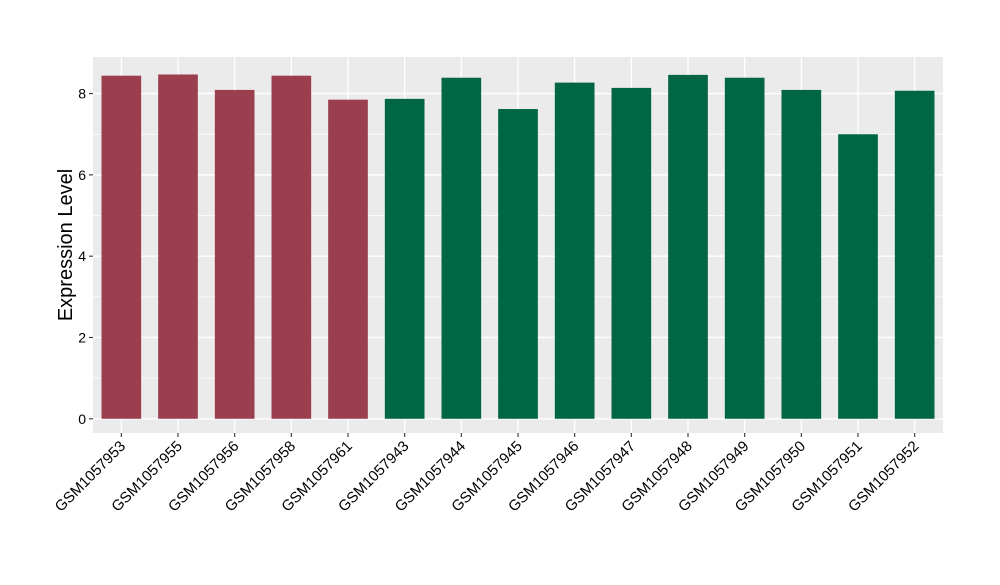  What do you see at coordinates (858, 276) in the screenshot?
I see `bar-GSM1057951` at bounding box center [858, 276].